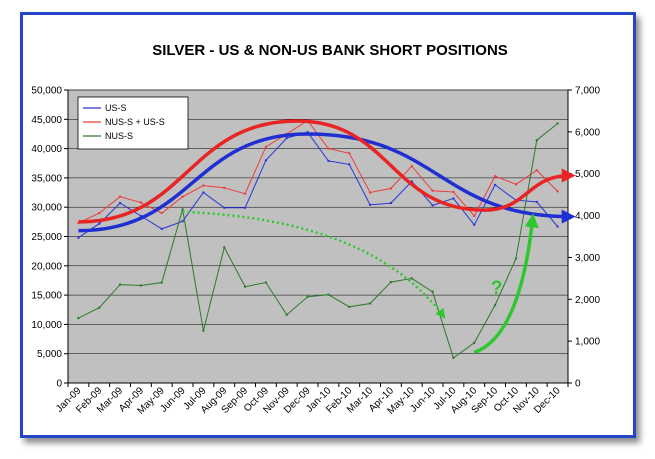 The width and height of the screenshot is (655, 459). I want to click on legend-label-1: NUS-S + US-S, so click(135, 122).